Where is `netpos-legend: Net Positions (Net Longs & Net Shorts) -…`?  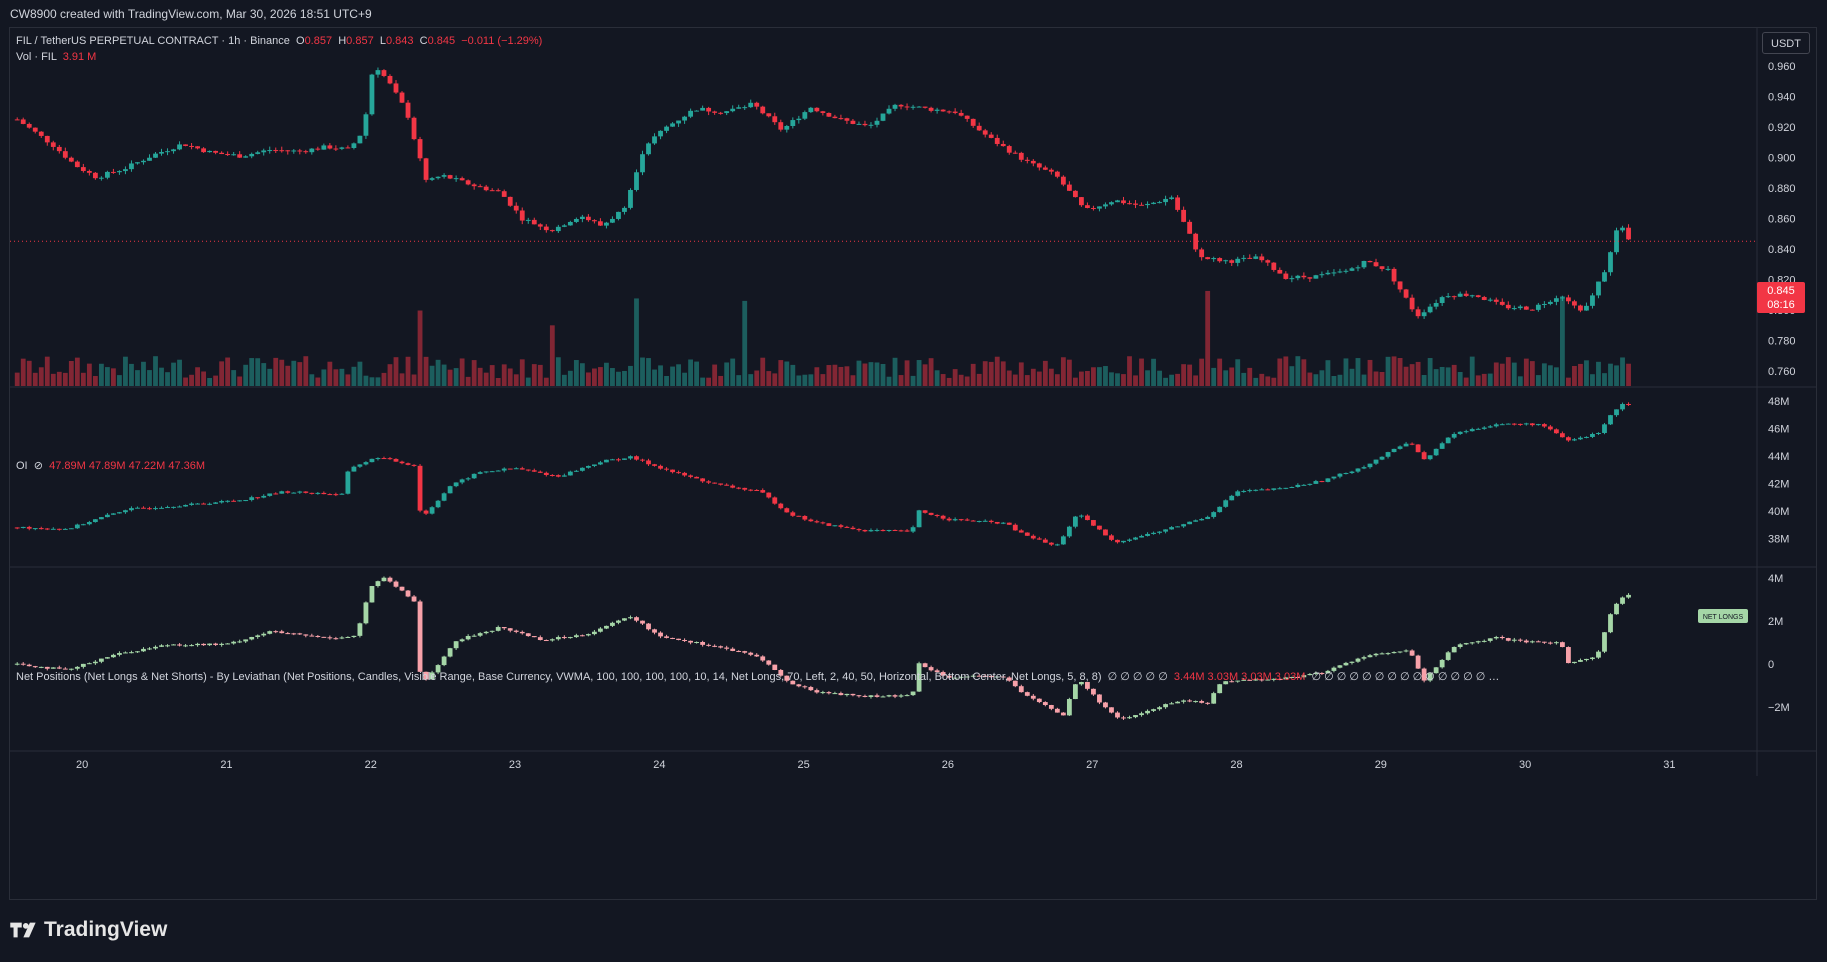
netpos-legend: Net Positions (Net Longs & Net Shorts) -… is located at coordinates (757, 676).